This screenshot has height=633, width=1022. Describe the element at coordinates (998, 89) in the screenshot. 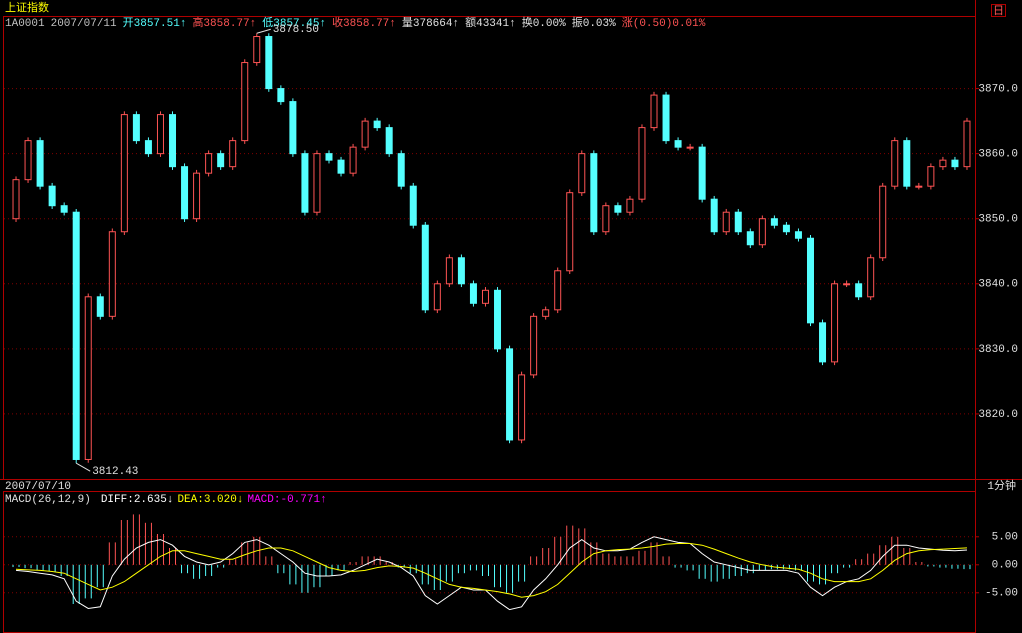

I see `y-tick-label: 3870.0` at that location.